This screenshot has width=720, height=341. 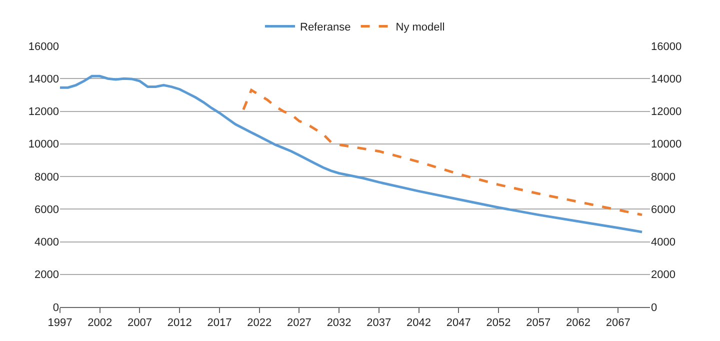 I want to click on x-tick-label: 2017, so click(x=219, y=323).